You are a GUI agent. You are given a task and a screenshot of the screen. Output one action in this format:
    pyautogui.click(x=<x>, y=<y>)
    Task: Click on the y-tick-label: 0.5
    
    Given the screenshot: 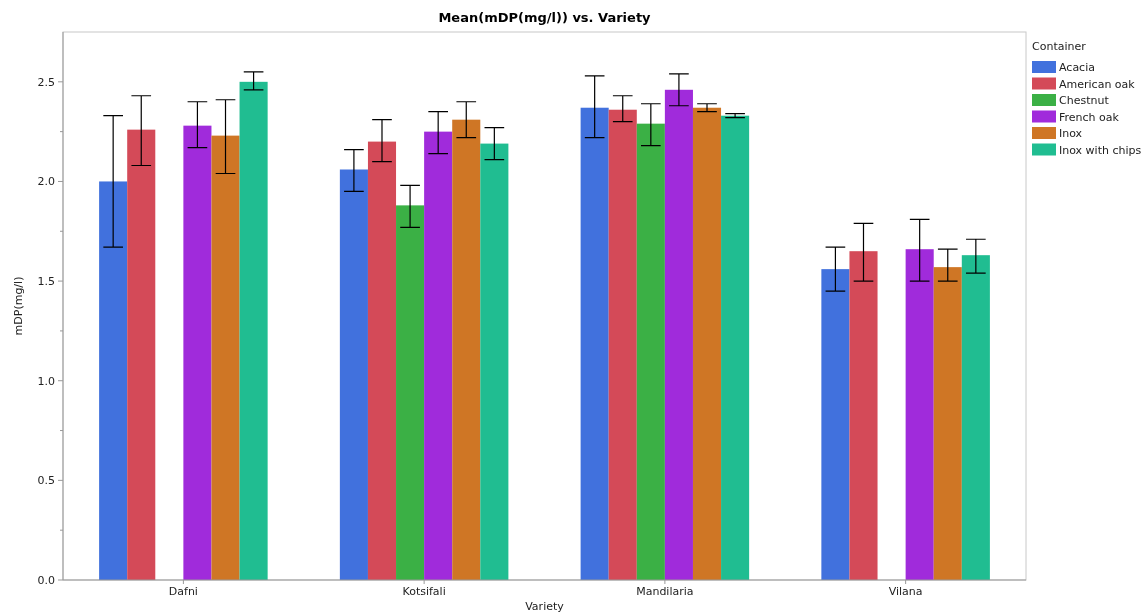 What is the action you would take?
    pyautogui.click(x=46, y=481)
    